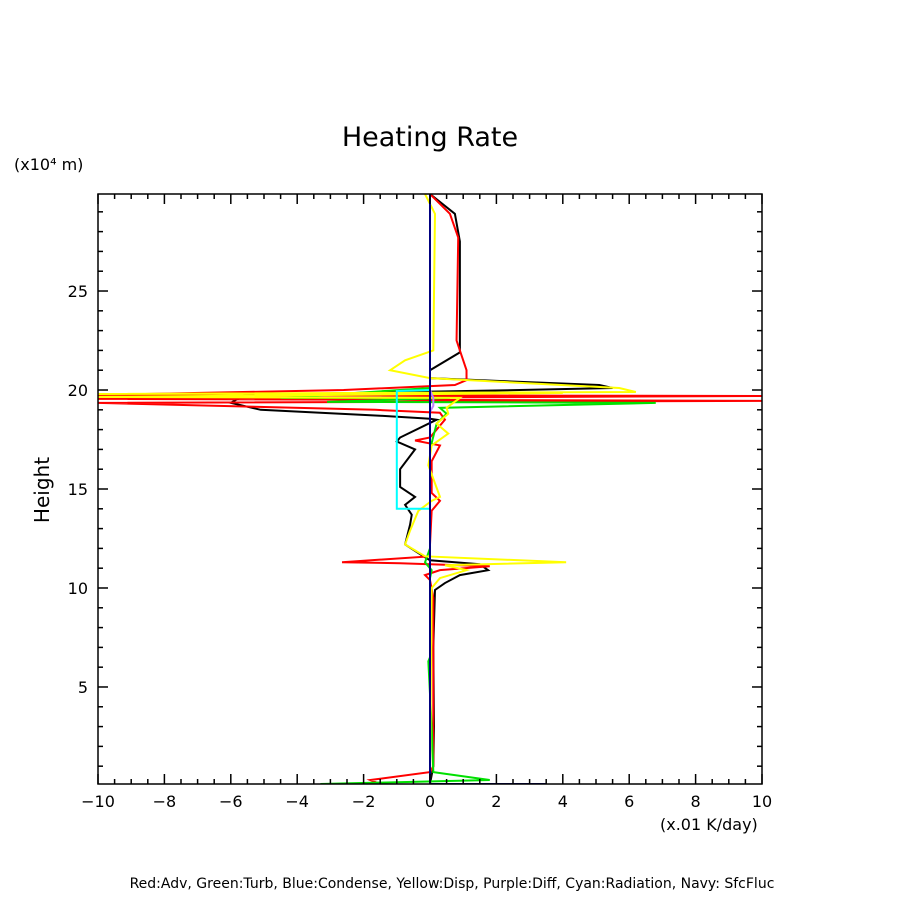 This screenshot has width=904, height=904. Describe the element at coordinates (78, 489) in the screenshot. I see `y-tick-label: 15` at that location.